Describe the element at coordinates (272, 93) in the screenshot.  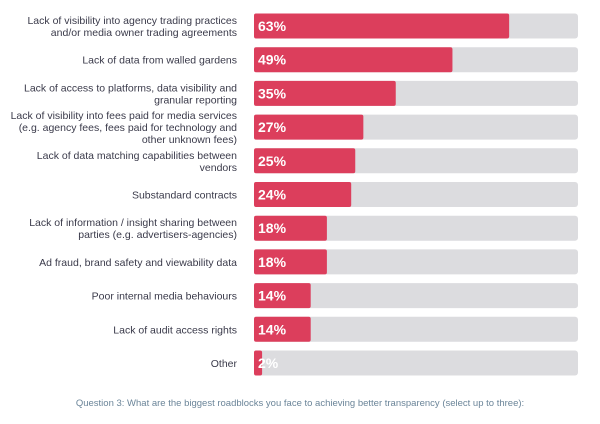
I see `data-label: 35%` at that location.